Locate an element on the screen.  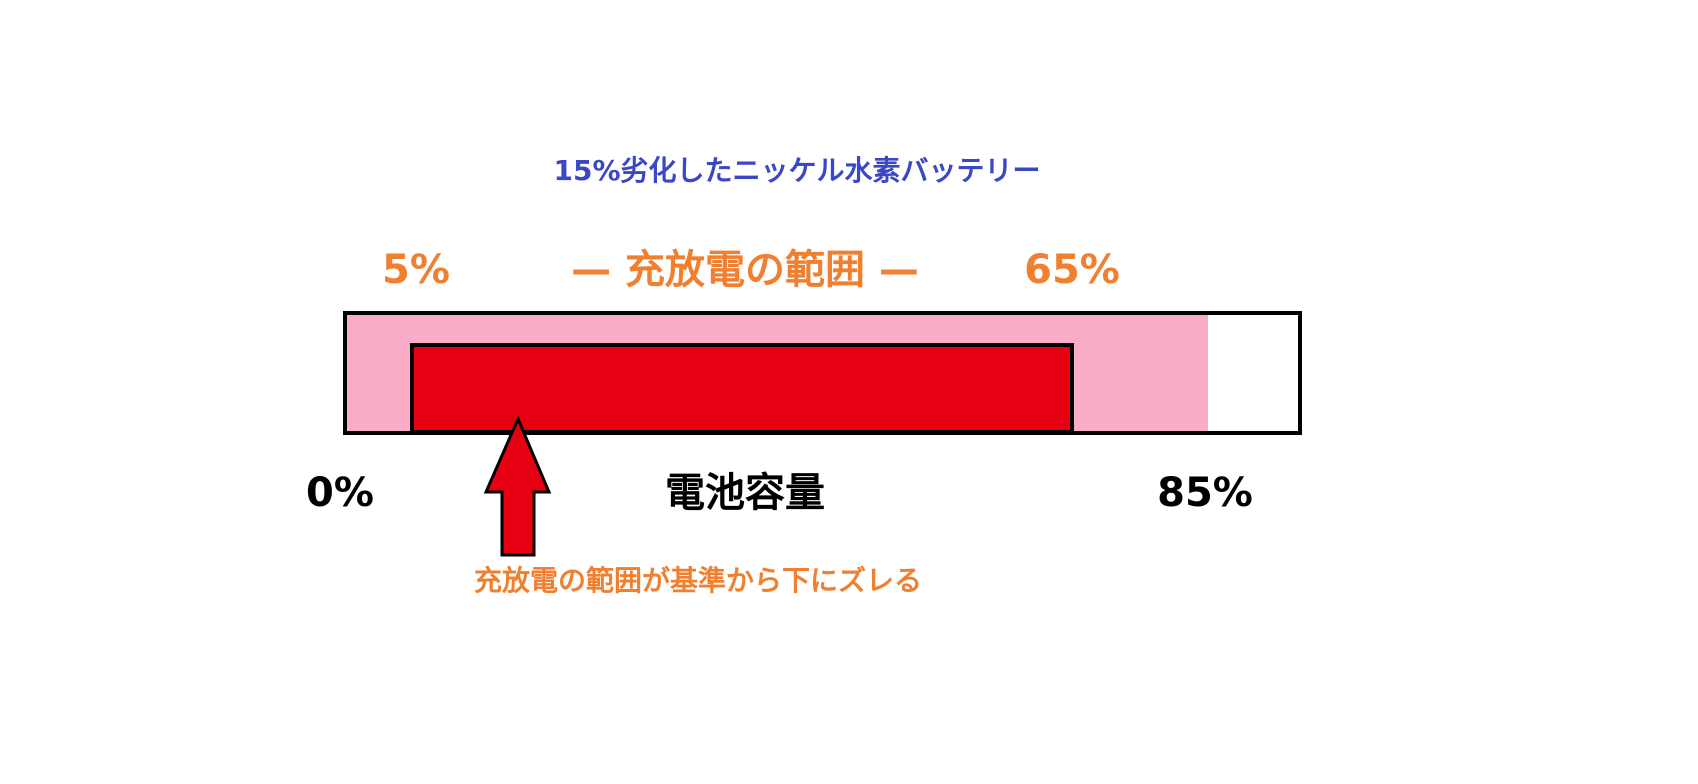
capacity-label: 電池容量 is located at coordinates (745, 493).